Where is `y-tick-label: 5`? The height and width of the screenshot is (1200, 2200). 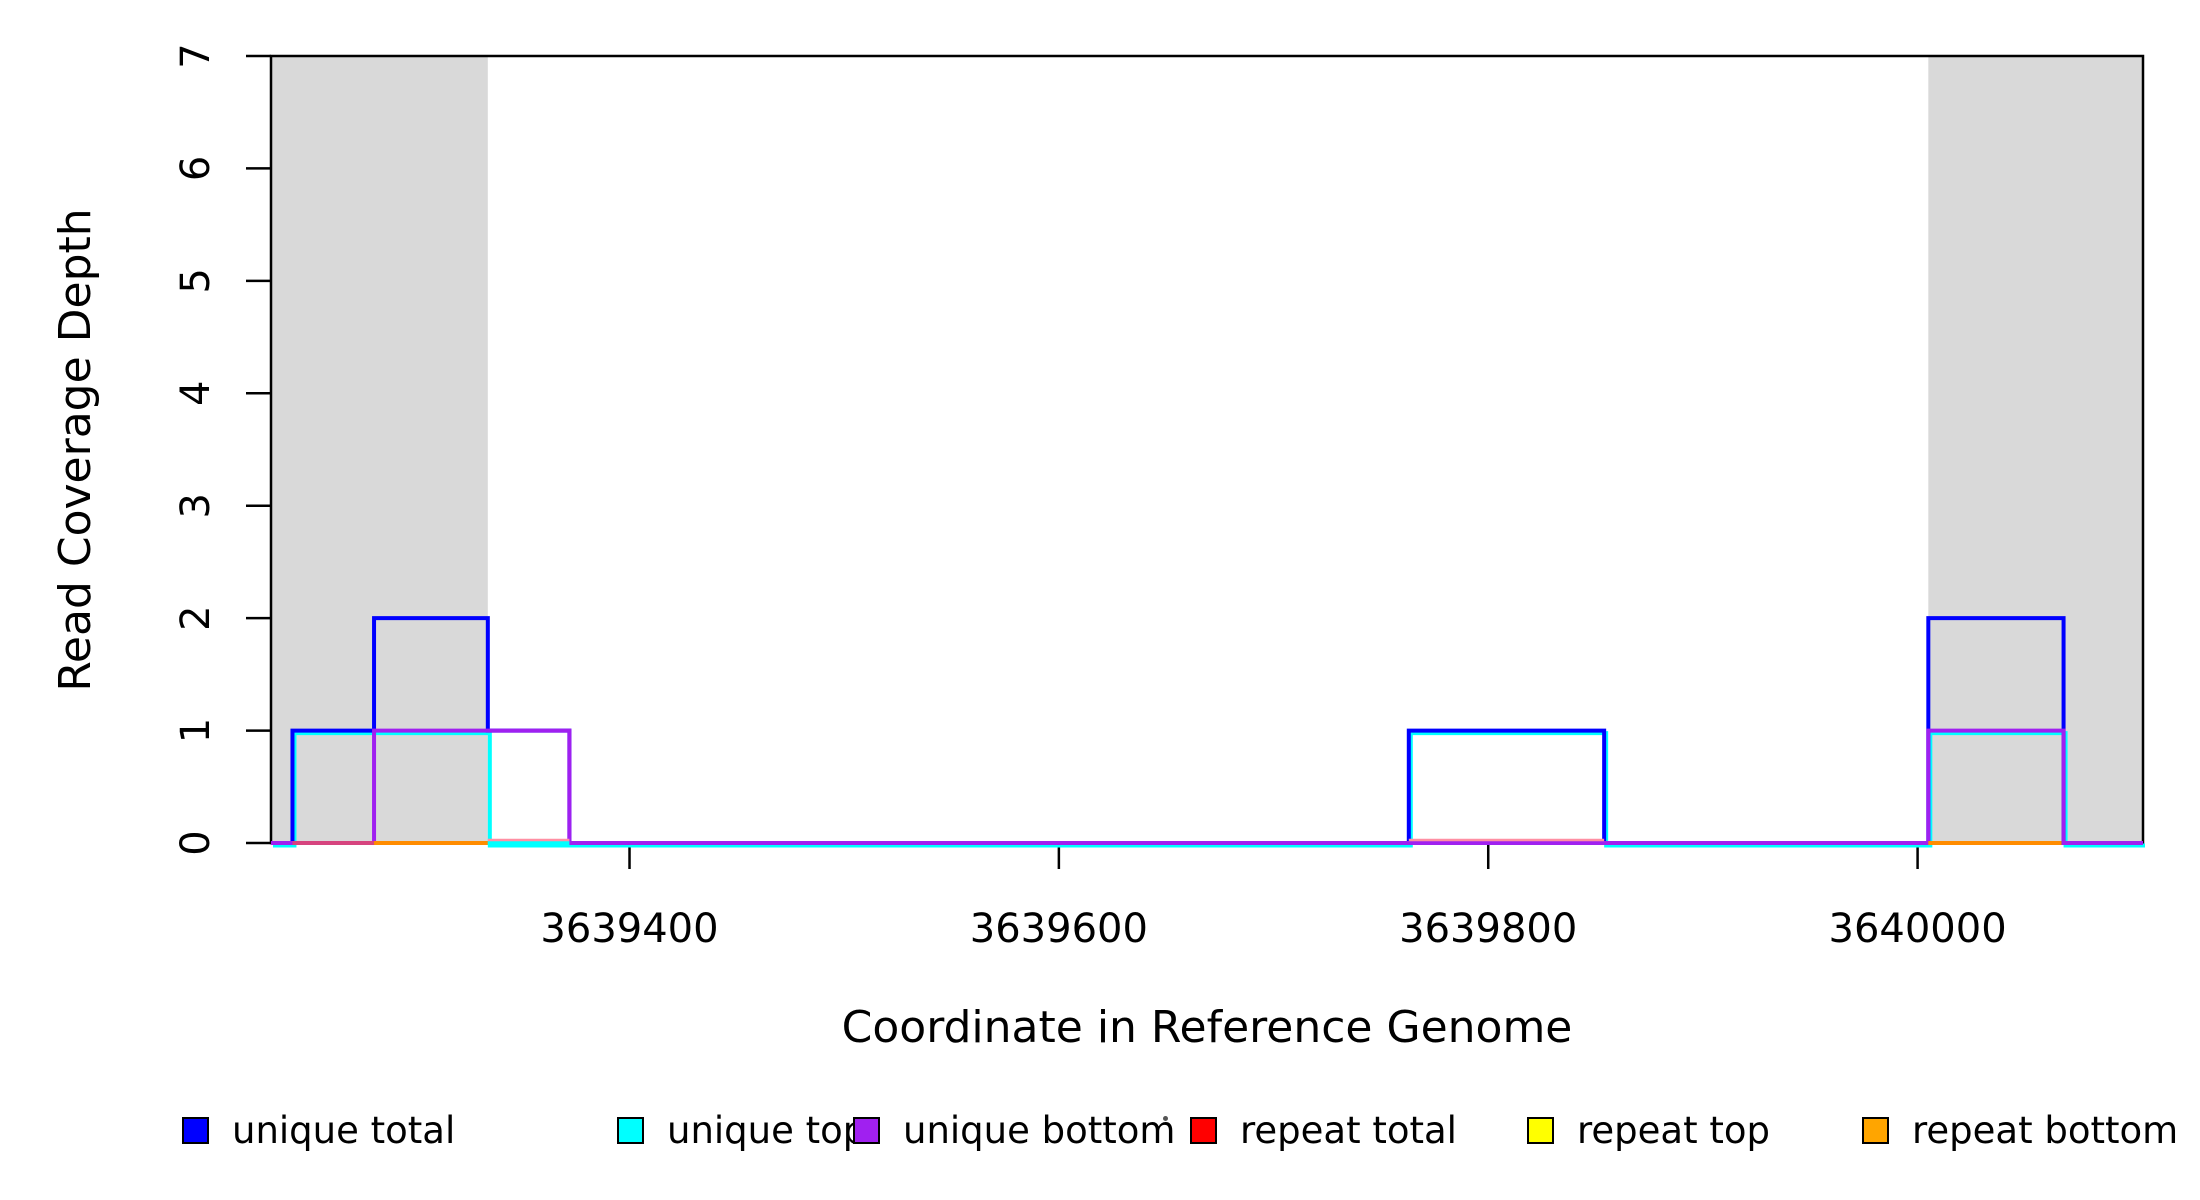
y-tick-label: 5 is located at coordinates (196, 280).